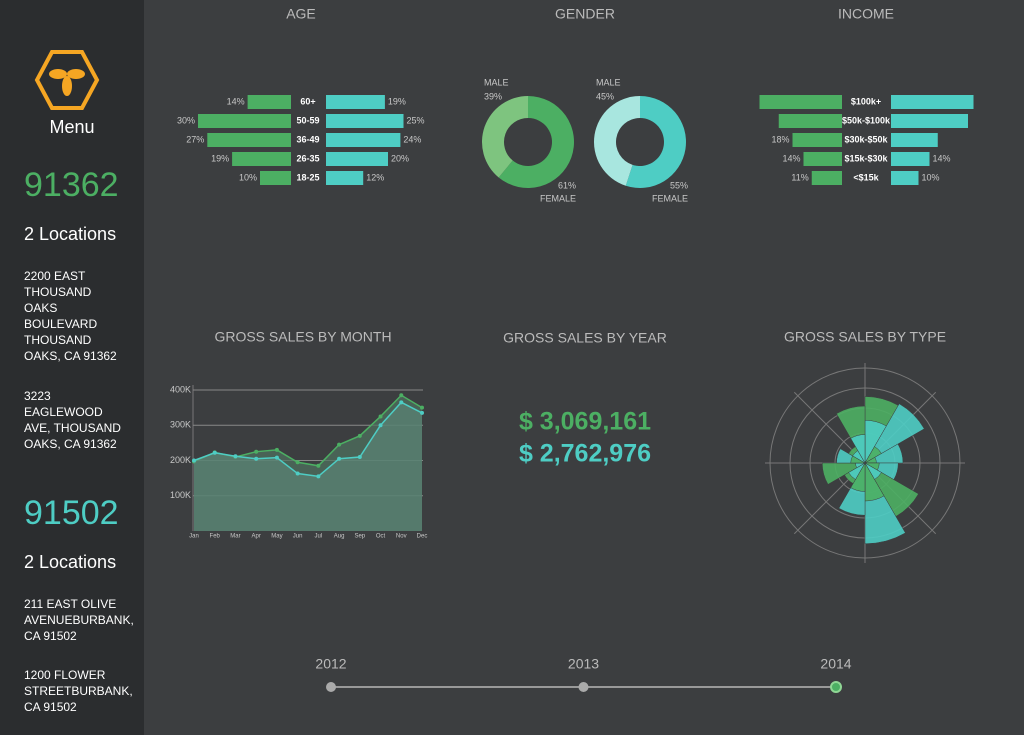 The image size is (1024, 735). What do you see at coordinates (67, 86) in the screenshot?
I see `logo-body` at bounding box center [67, 86].